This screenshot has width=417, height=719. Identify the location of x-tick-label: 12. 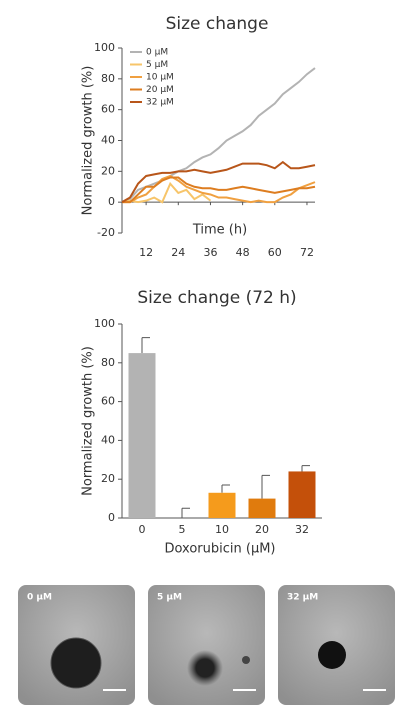
(146, 252).